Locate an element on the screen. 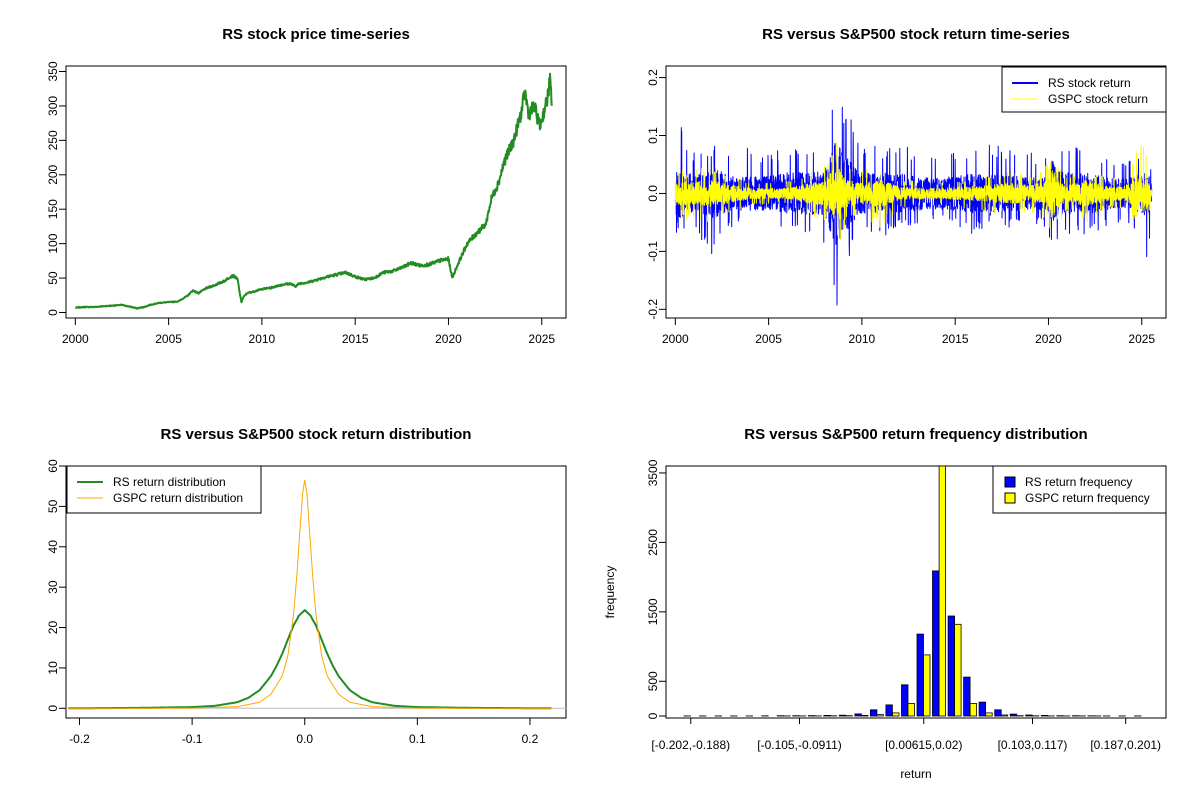  chart-title: RS stock price time-series is located at coordinates (316, 34).